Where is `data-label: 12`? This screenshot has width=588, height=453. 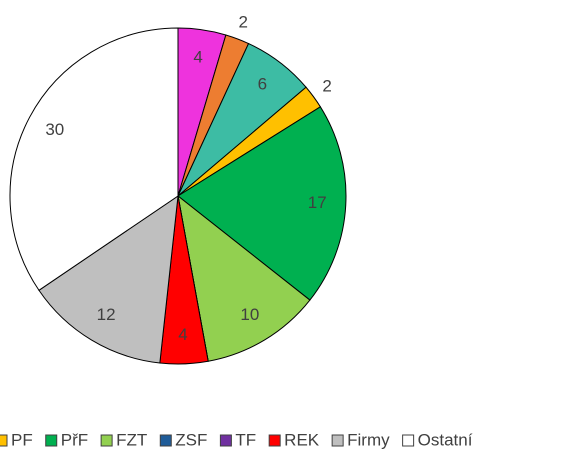 data-label: 12 is located at coordinates (106, 314).